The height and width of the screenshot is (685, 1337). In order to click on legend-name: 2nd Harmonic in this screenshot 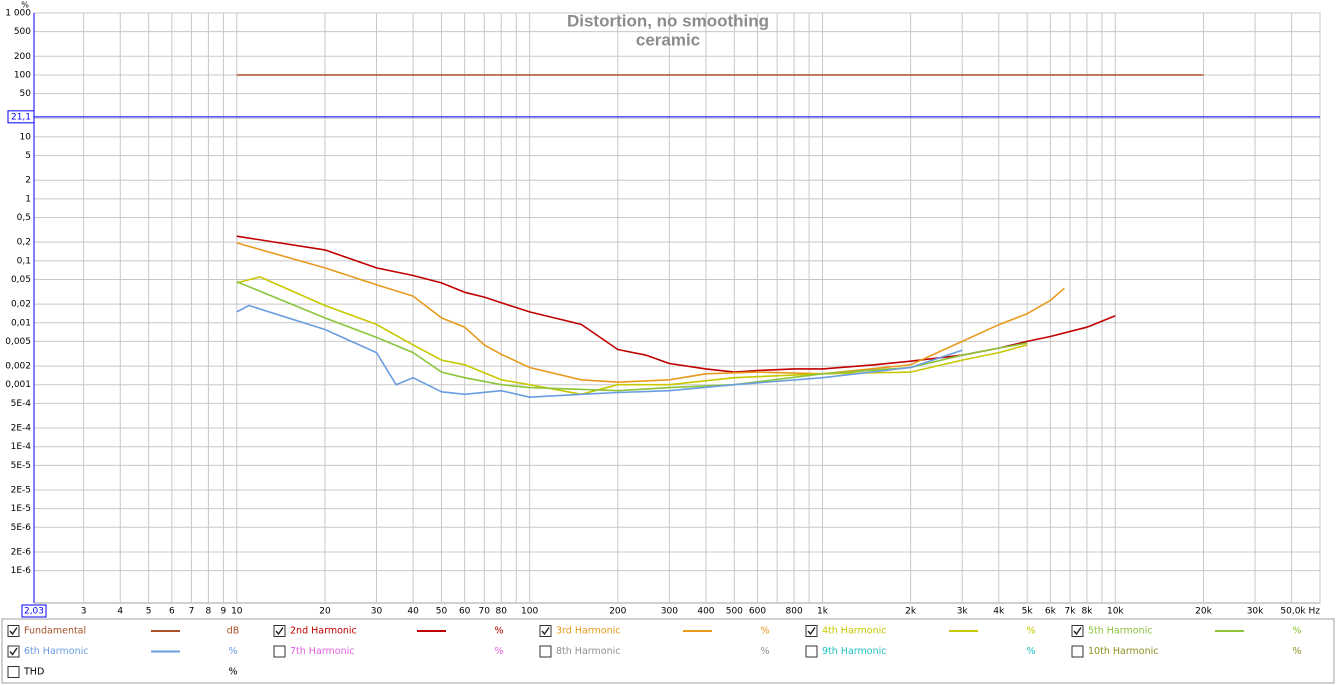, I will do `click(323, 631)`.